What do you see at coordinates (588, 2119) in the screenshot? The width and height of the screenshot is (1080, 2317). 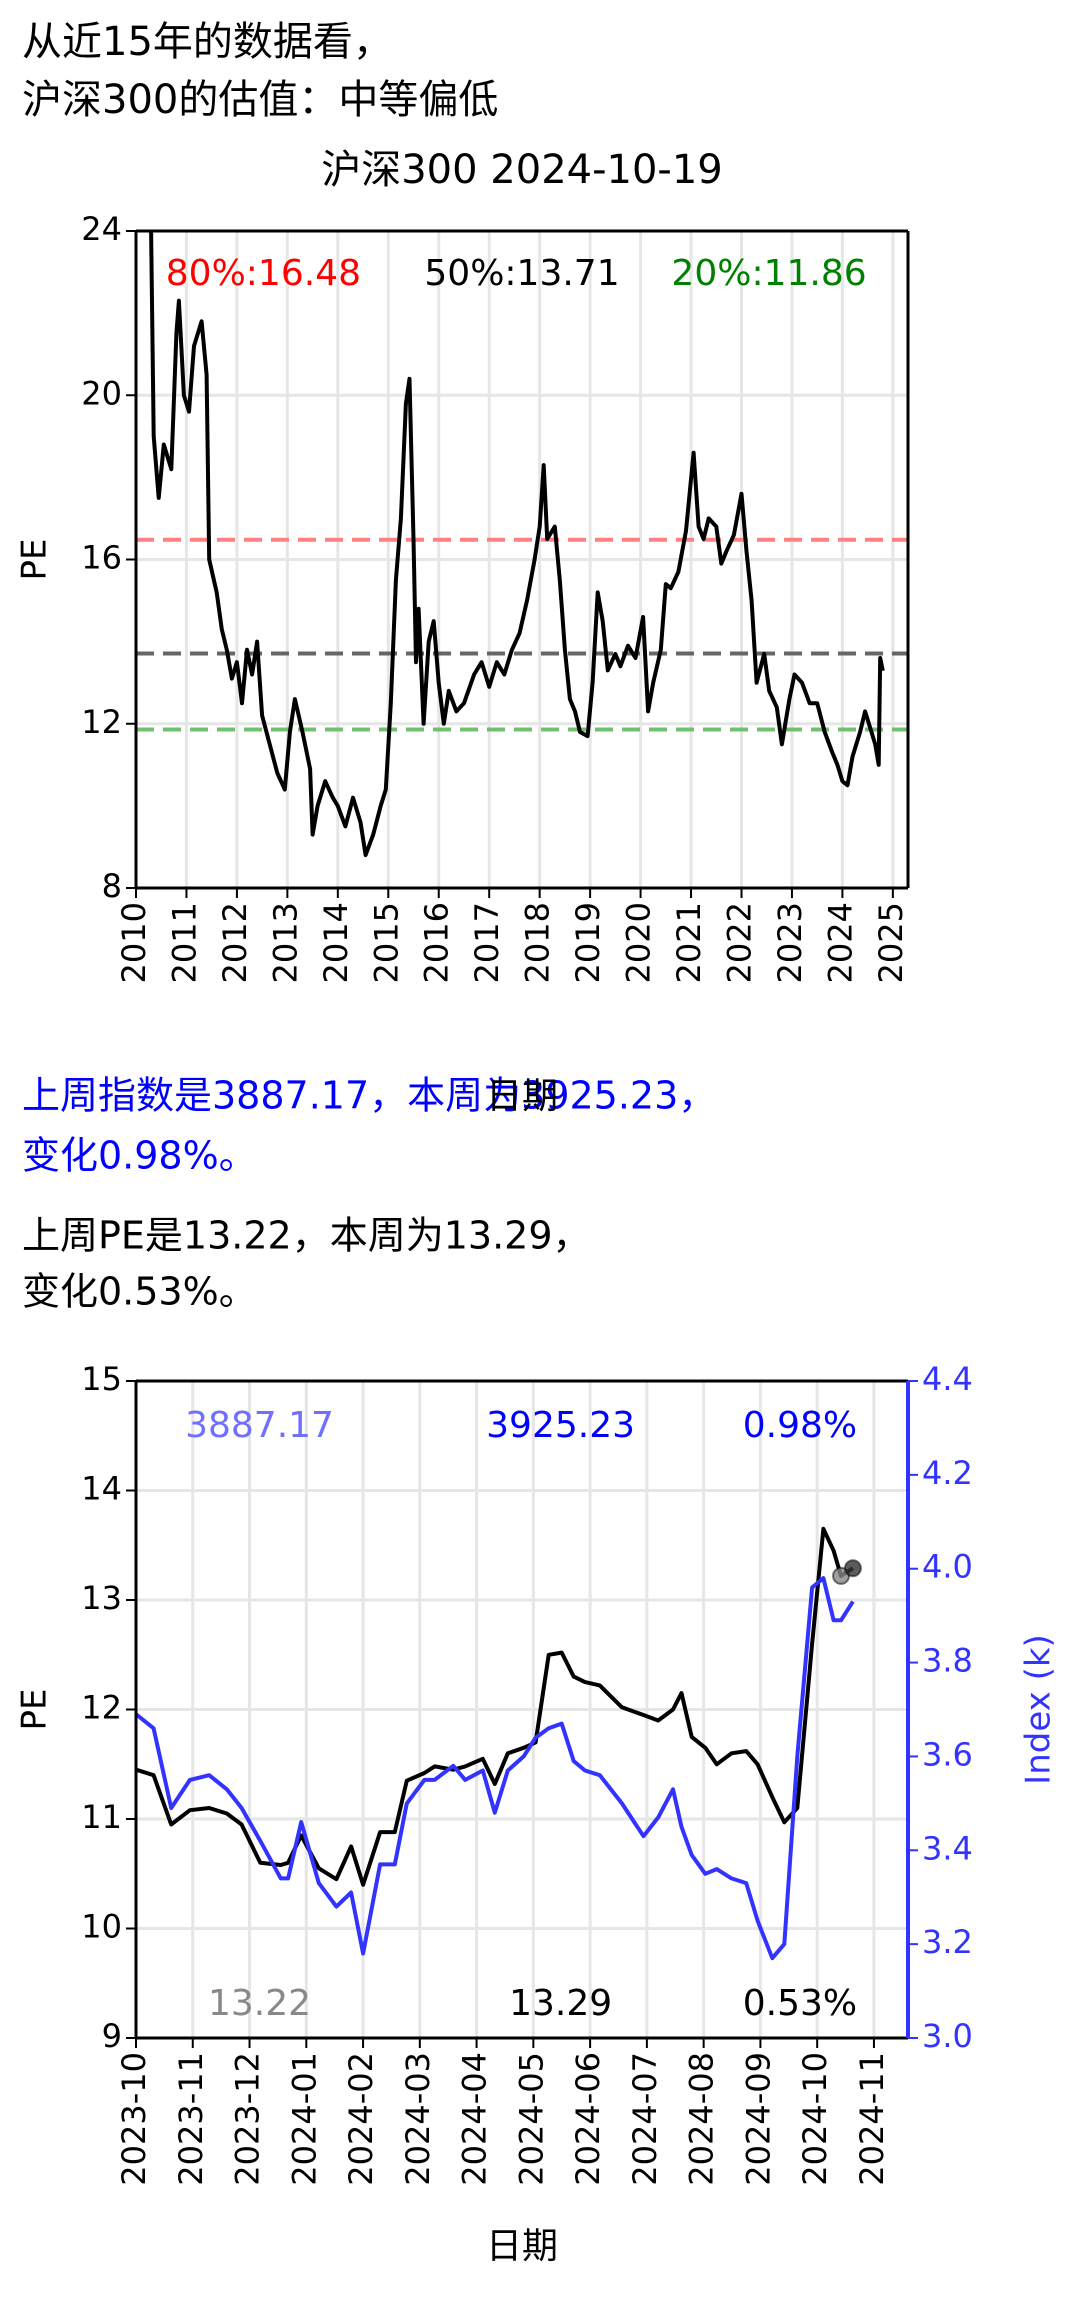 I see `x-tick-label: 2024-06` at bounding box center [588, 2119].